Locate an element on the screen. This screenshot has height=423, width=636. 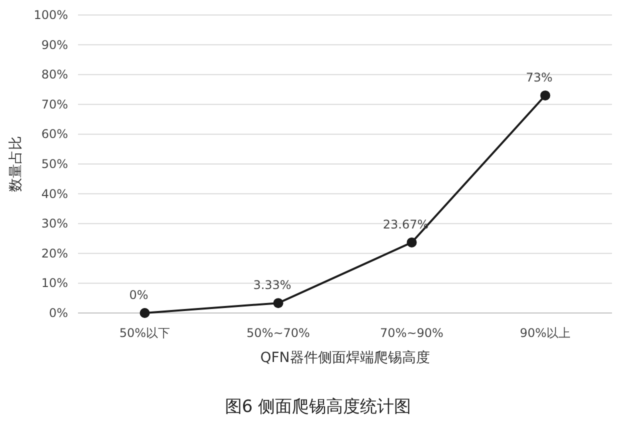
data-label: 73% is located at coordinates (539, 77).